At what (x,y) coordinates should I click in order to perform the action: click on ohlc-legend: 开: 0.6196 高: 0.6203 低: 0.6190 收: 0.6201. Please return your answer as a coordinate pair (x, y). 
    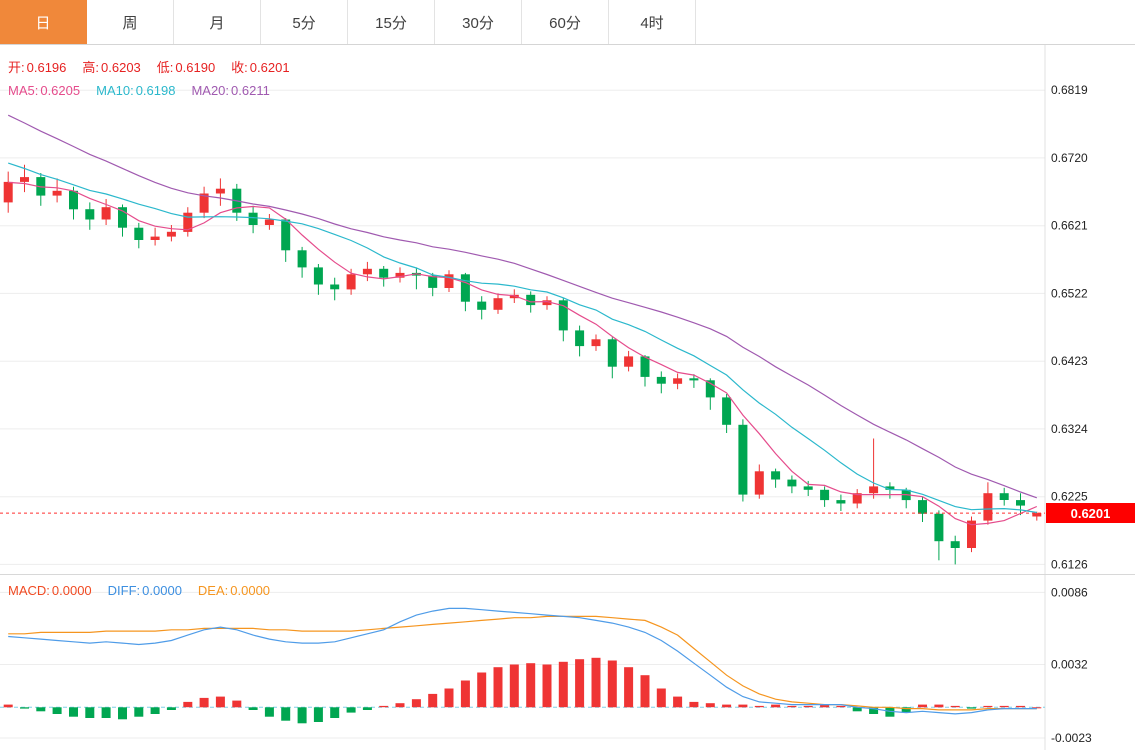
    Looking at the image, I should click on (157, 66).